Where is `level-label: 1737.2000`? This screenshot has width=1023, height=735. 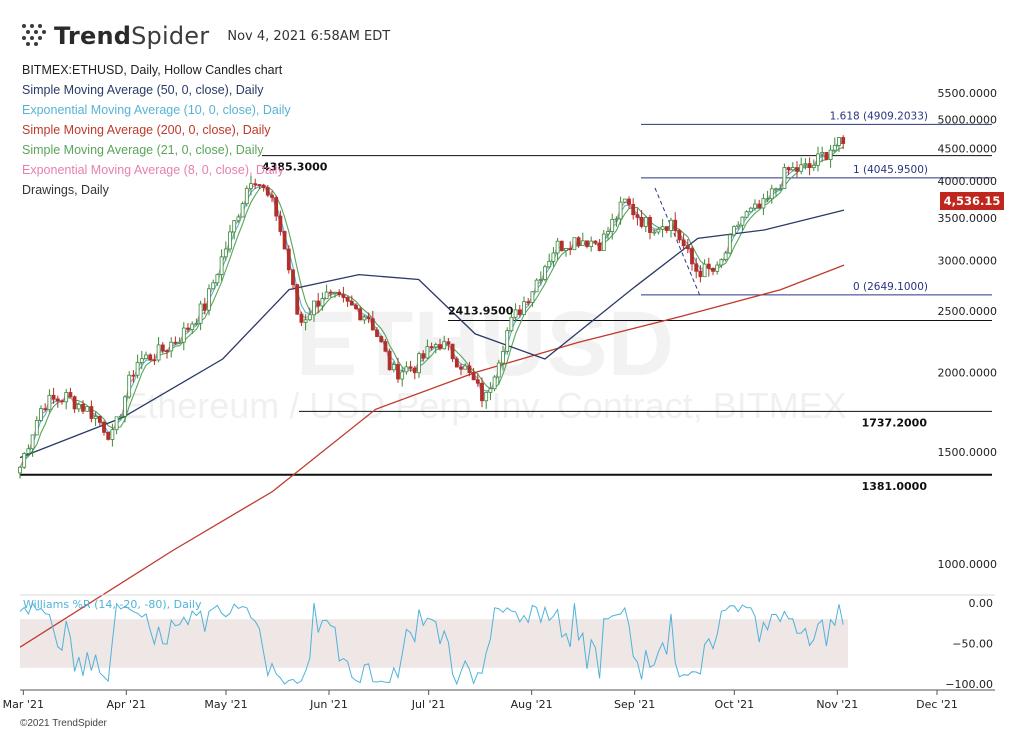 level-label: 1737.2000 is located at coordinates (895, 422).